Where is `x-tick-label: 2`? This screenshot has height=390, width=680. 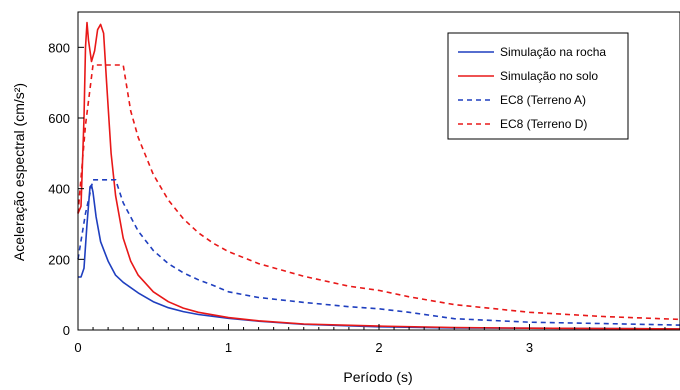
x-tick-label: 2 is located at coordinates (378, 347).